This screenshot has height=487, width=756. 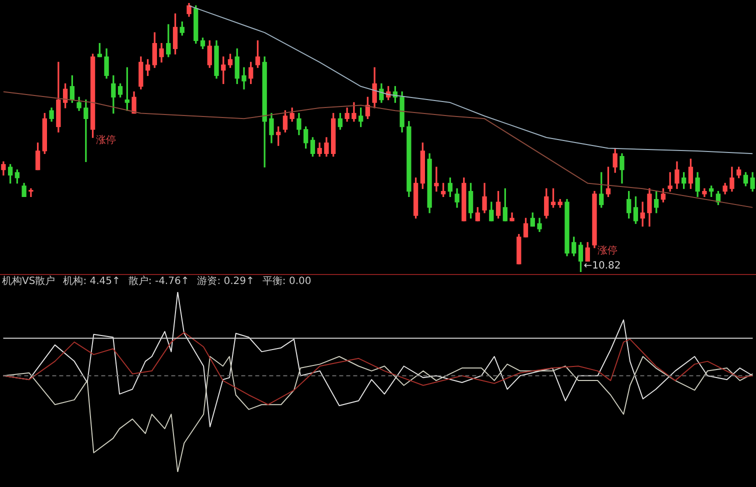 I want to click on text: ←10.82, so click(x=602, y=266).